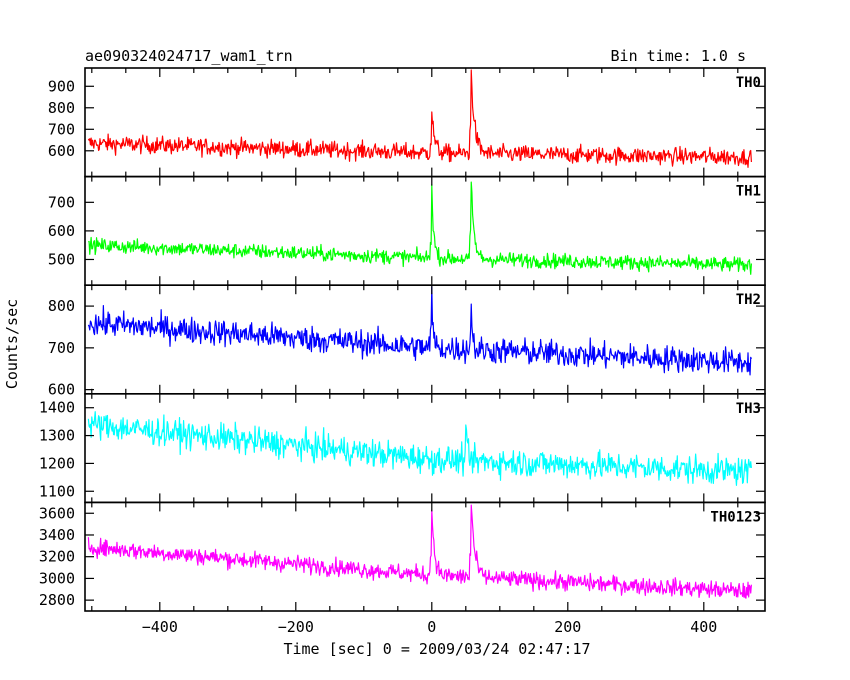 Image resolution: width=850 pixels, height=680 pixels. What do you see at coordinates (748, 300) in the screenshot?
I see `panel-label-th2: TH2` at bounding box center [748, 300].